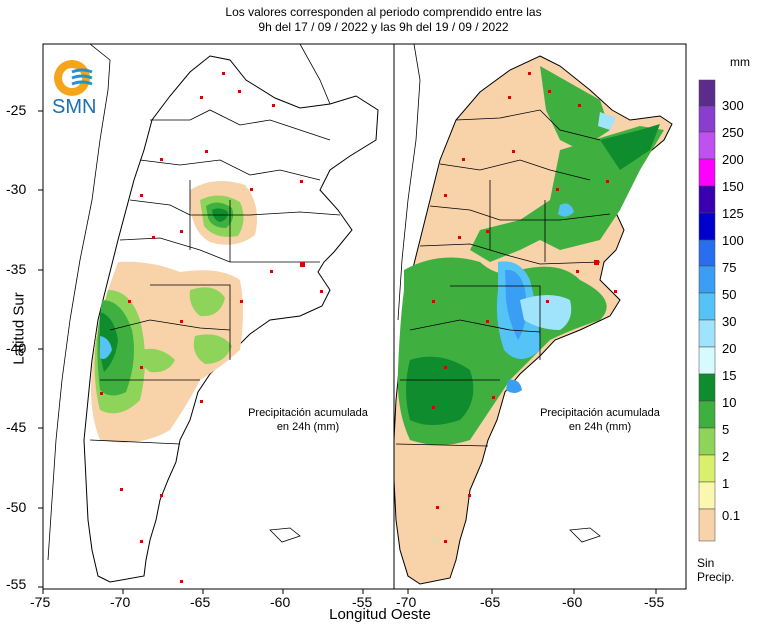 Image resolution: width=767 pixels, height=628 pixels. I want to click on y-axis-label: Latitud Sur, so click(19, 328).